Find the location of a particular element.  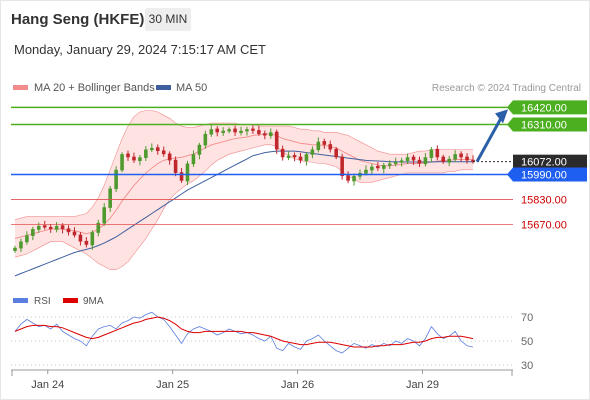

time-axis-label: Jan 24 is located at coordinates (47, 385).